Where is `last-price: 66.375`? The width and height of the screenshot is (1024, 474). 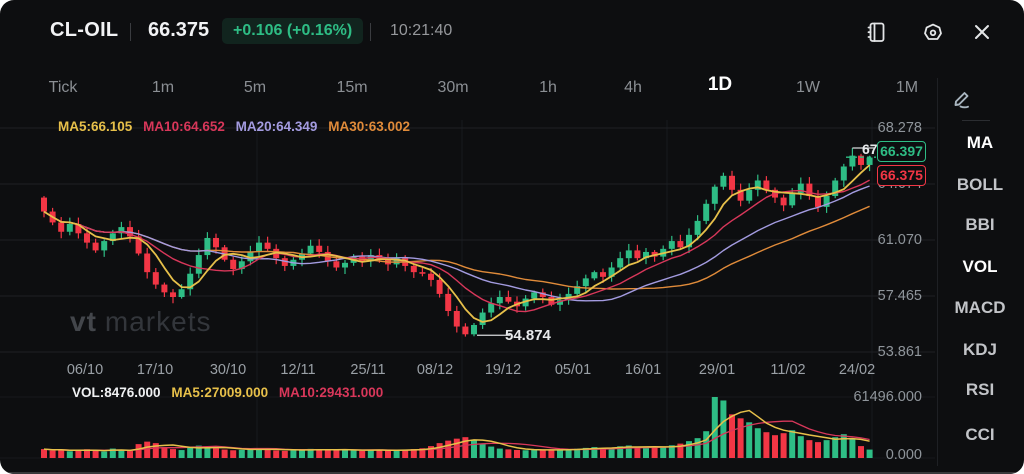 last-price: 66.375 is located at coordinates (179, 30).